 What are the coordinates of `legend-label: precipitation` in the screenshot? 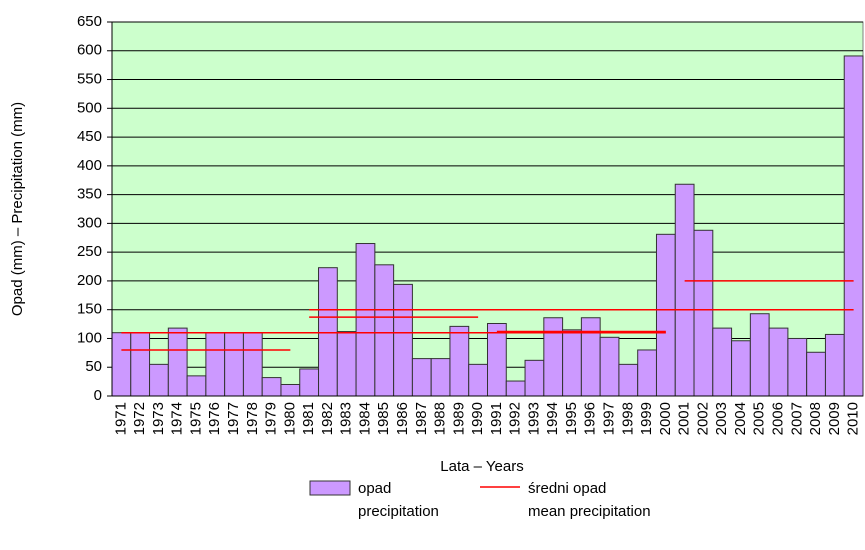 It's located at (398, 511).